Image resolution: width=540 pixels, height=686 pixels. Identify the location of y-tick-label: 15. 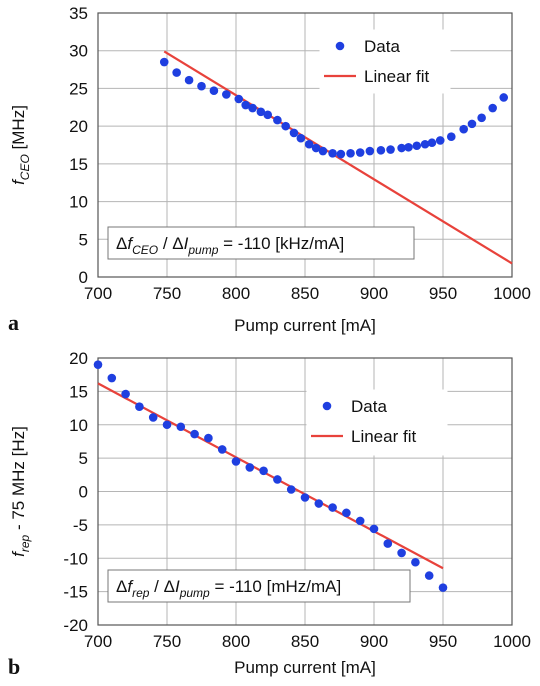
(78, 164).